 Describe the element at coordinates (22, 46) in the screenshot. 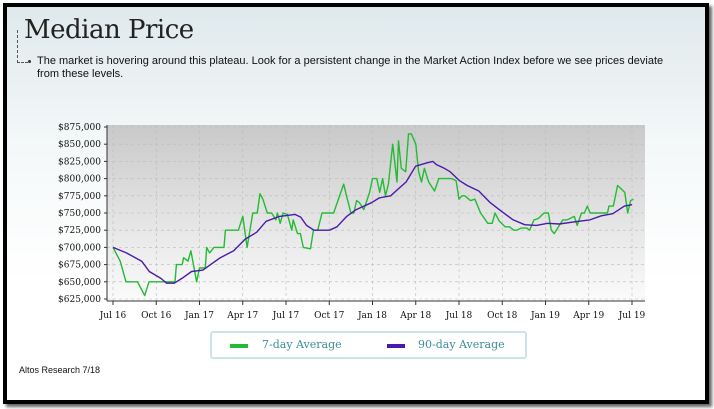

I see `title-bracket-decoration` at that location.